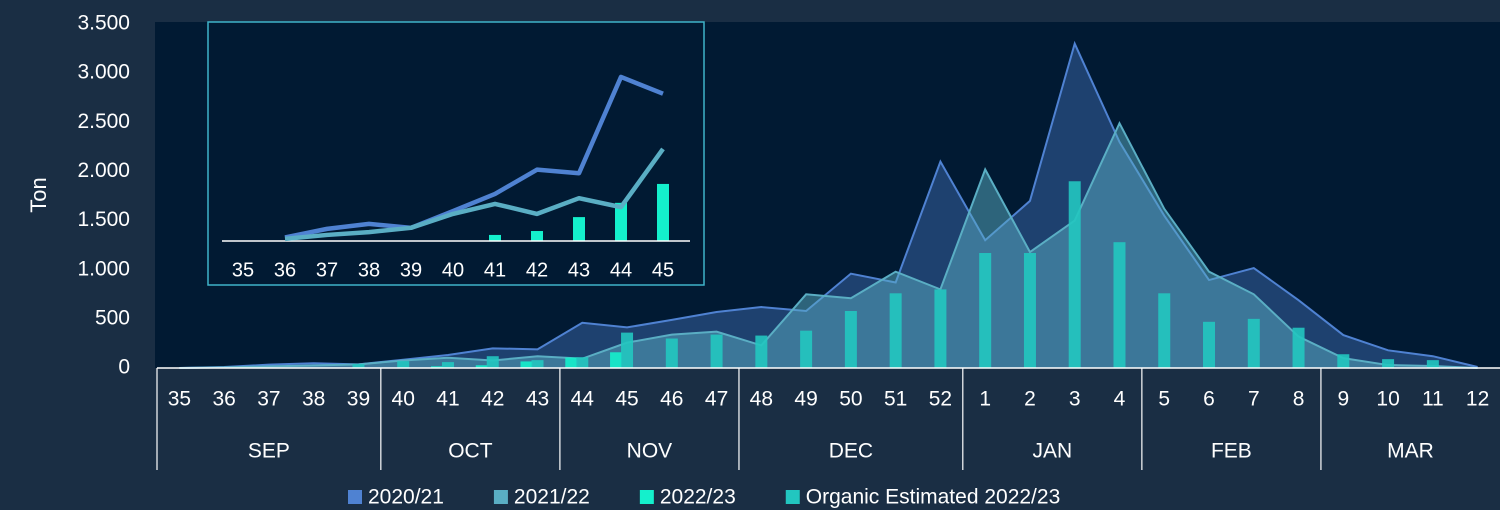 The height and width of the screenshot is (510, 1500). I want to click on y-tick-label: 1.000, so click(103, 268).